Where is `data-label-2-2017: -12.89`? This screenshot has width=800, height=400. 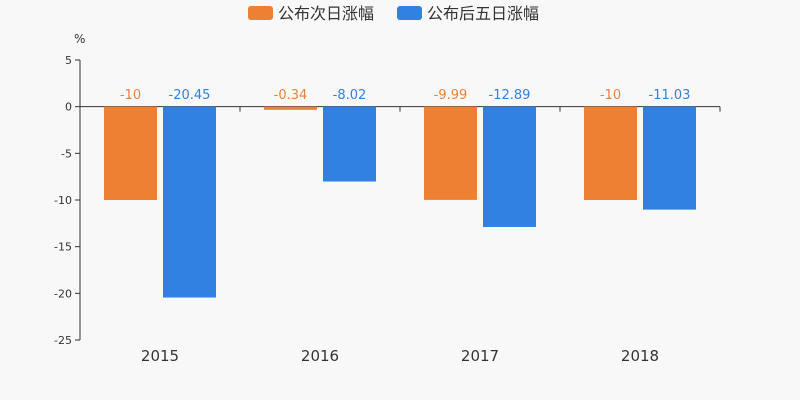
data-label-2-2017: -12.89 is located at coordinates (510, 95).